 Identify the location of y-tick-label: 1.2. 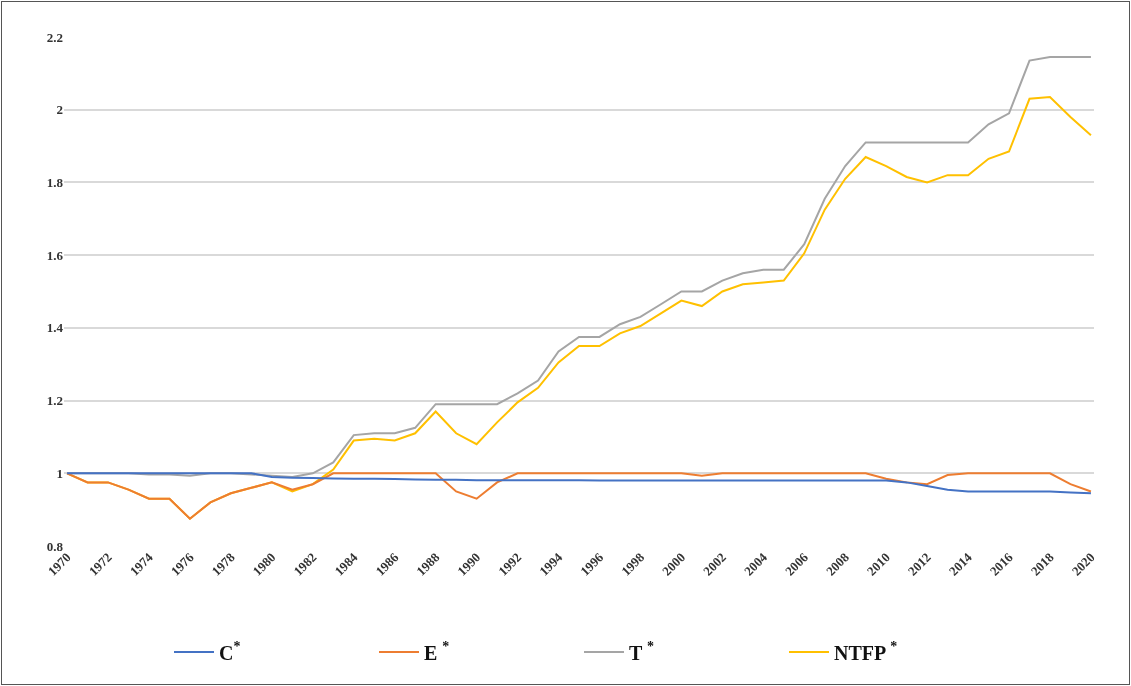
(54, 401).